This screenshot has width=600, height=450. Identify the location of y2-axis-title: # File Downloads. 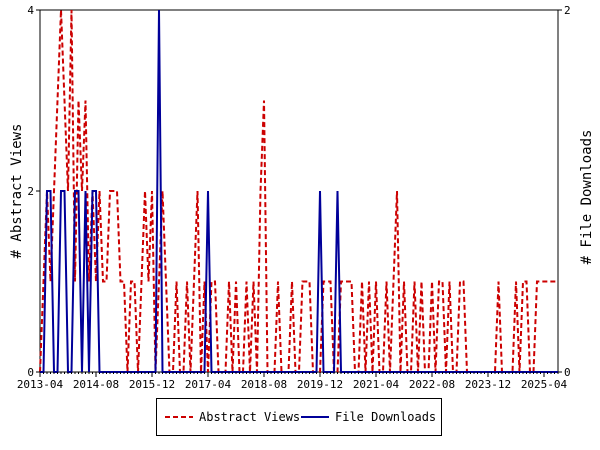
(587, 197).